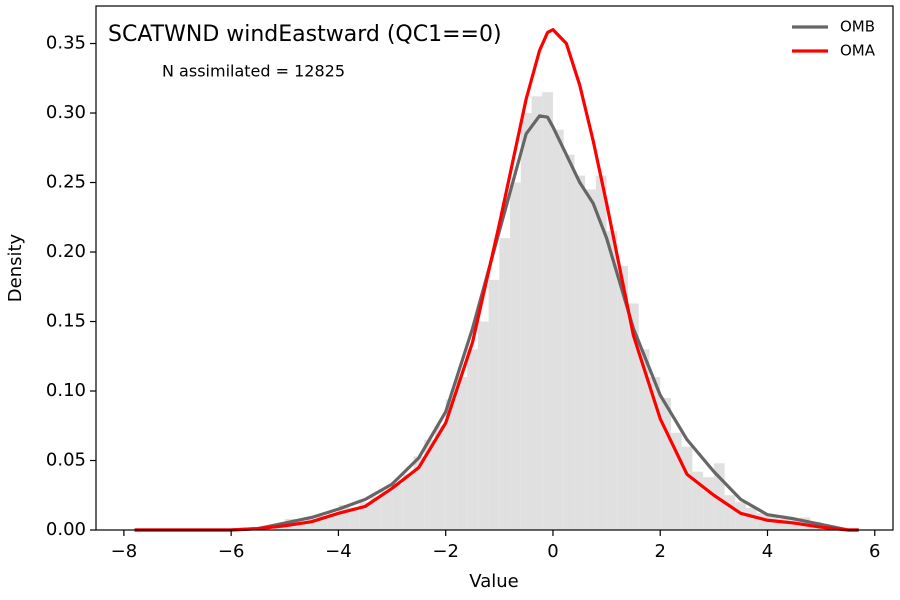  What do you see at coordinates (305, 34) in the screenshot?
I see `chart-title: SCATWND windEastward (QC1==0)` at bounding box center [305, 34].